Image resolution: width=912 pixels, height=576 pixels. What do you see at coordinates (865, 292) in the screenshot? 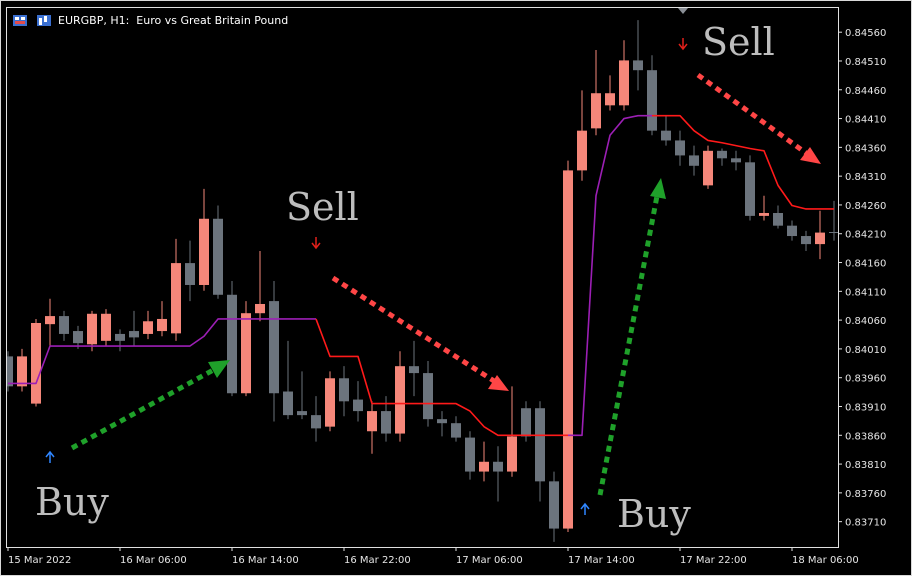
I see `y-tick-label: 0.84110` at bounding box center [865, 292].